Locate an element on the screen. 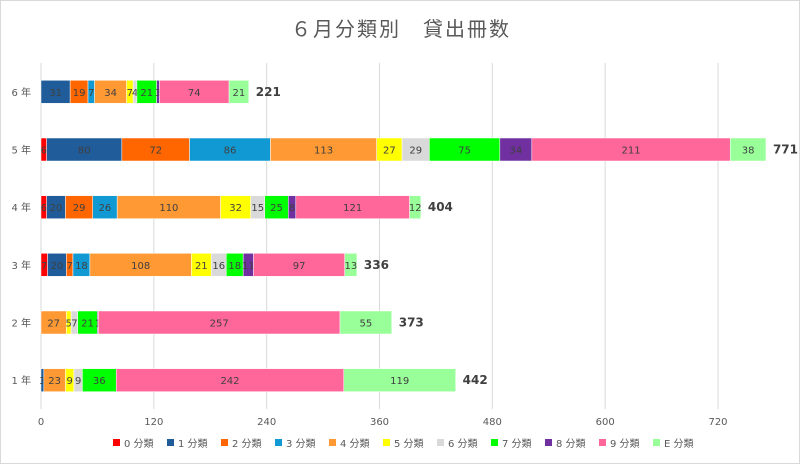  total-label: 373 is located at coordinates (411, 323).